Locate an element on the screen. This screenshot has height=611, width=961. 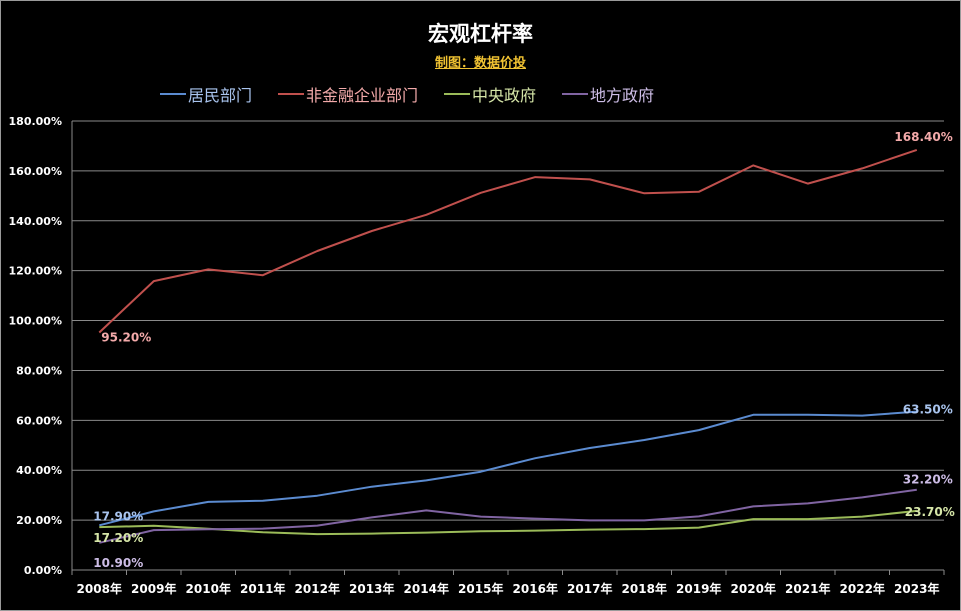
x-tick-label: 2017年 is located at coordinates (589, 588).